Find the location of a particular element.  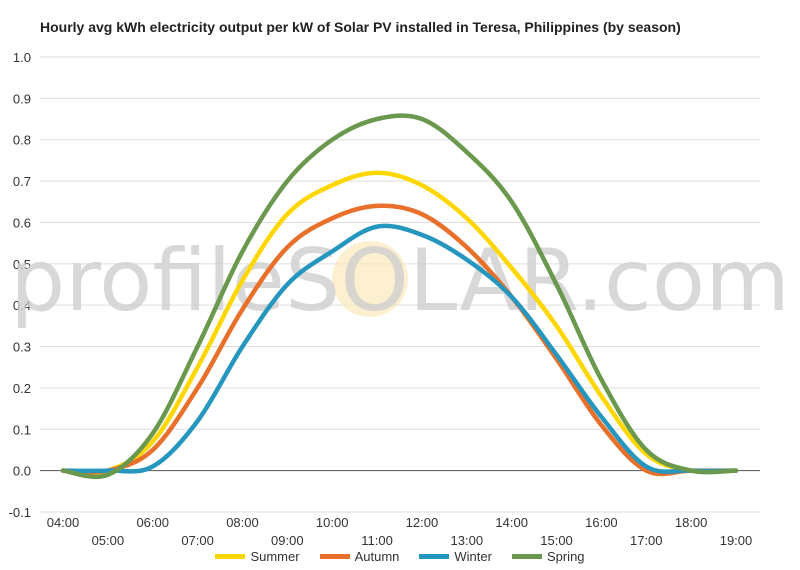

y-tick-label: 0.5 is located at coordinates (22, 264).